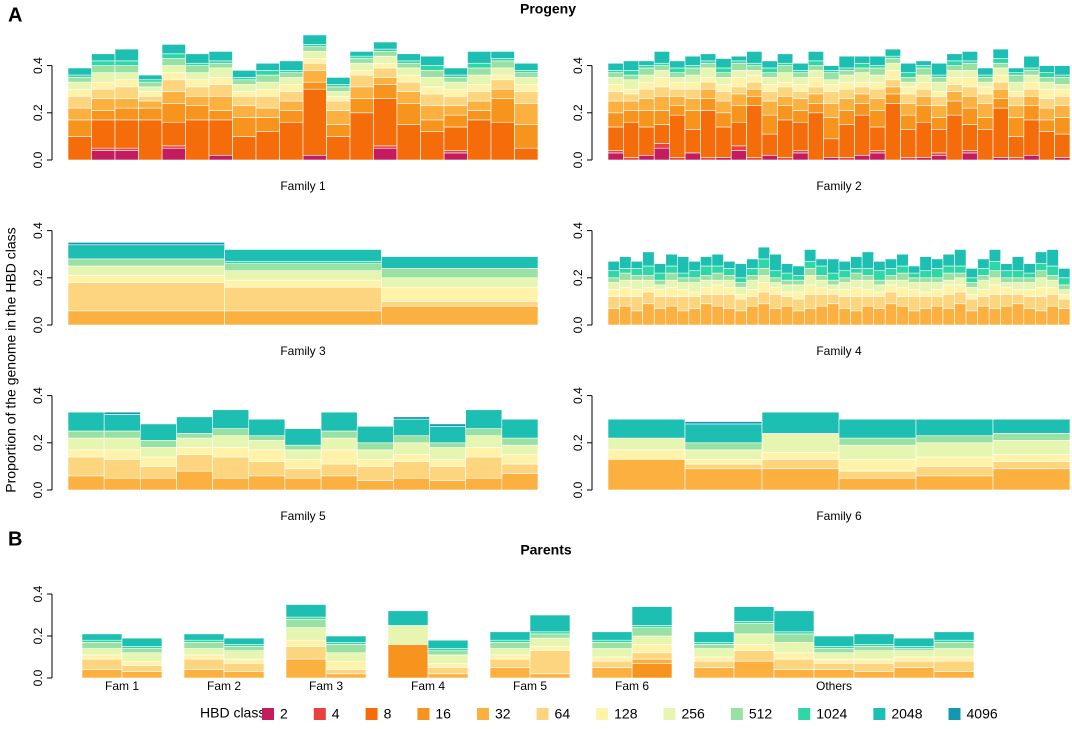 This screenshot has width=1072, height=729. Describe the element at coordinates (38, 677) in the screenshot. I see `y-tick-label: 0.0` at that location.